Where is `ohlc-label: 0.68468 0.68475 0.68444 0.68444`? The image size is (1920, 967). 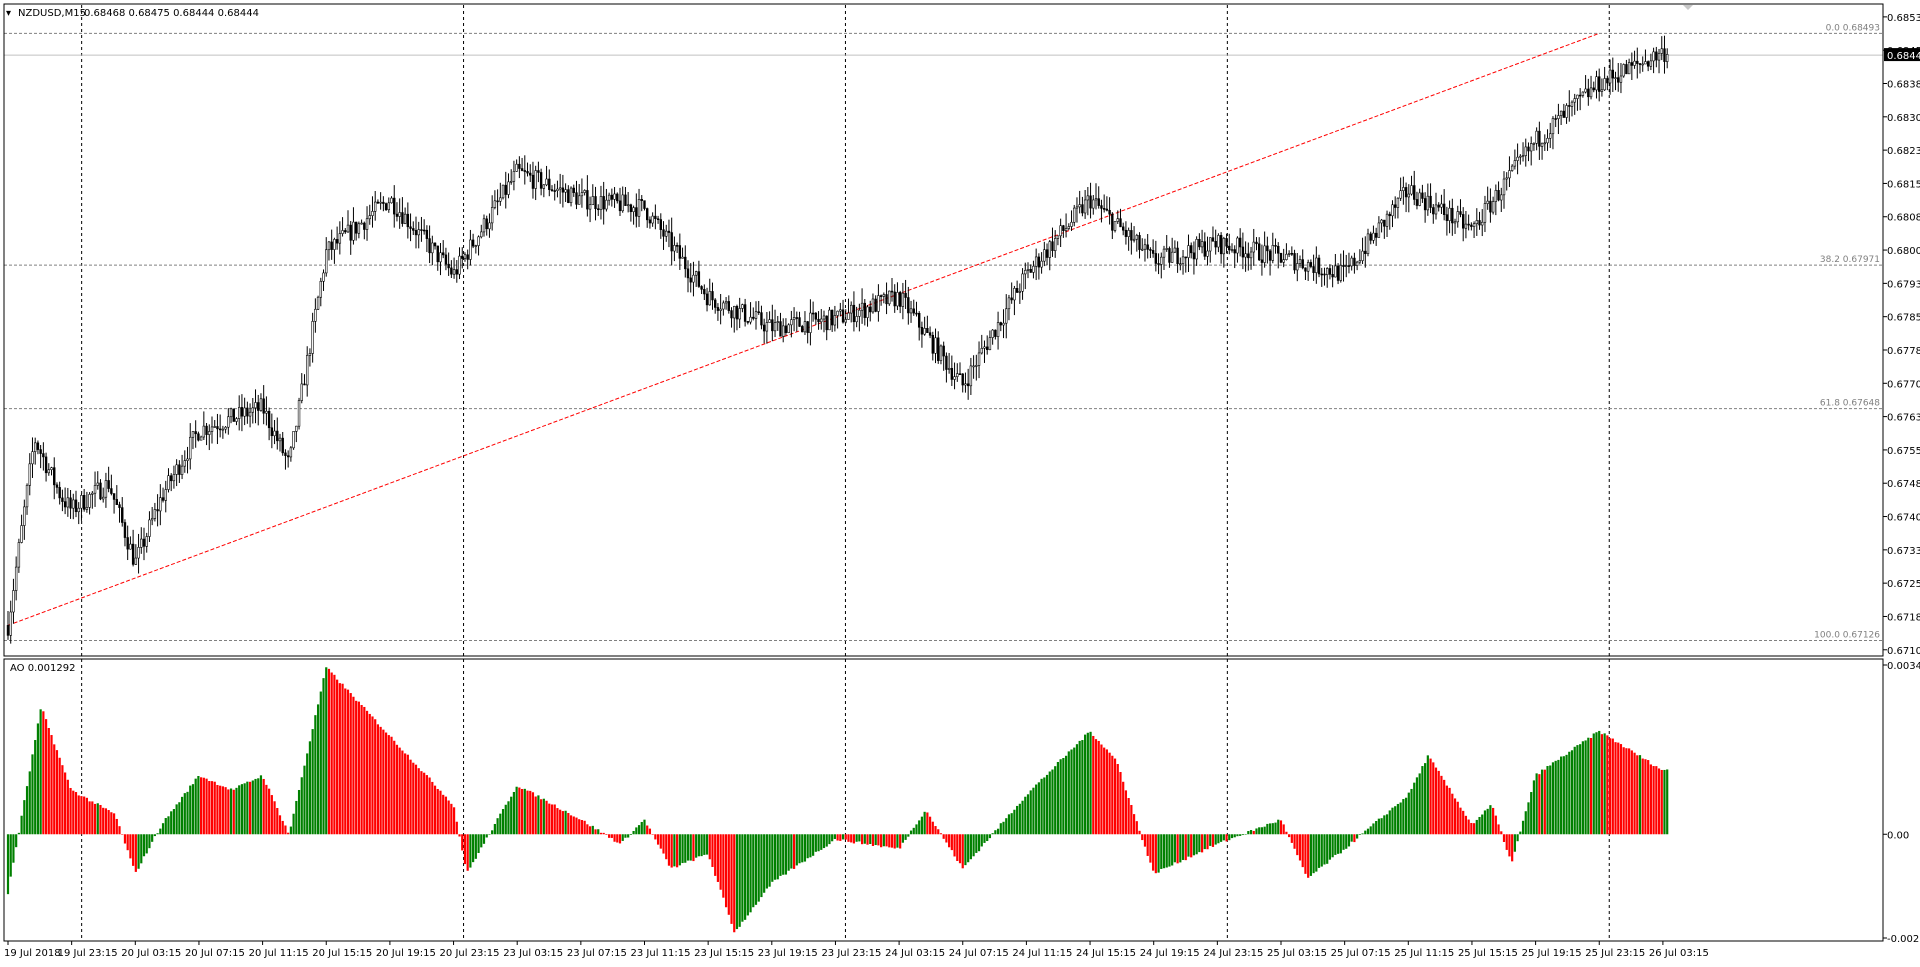 ohlc-label: 0.68468 0.68475 0.68444 0.68444 is located at coordinates (171, 13).